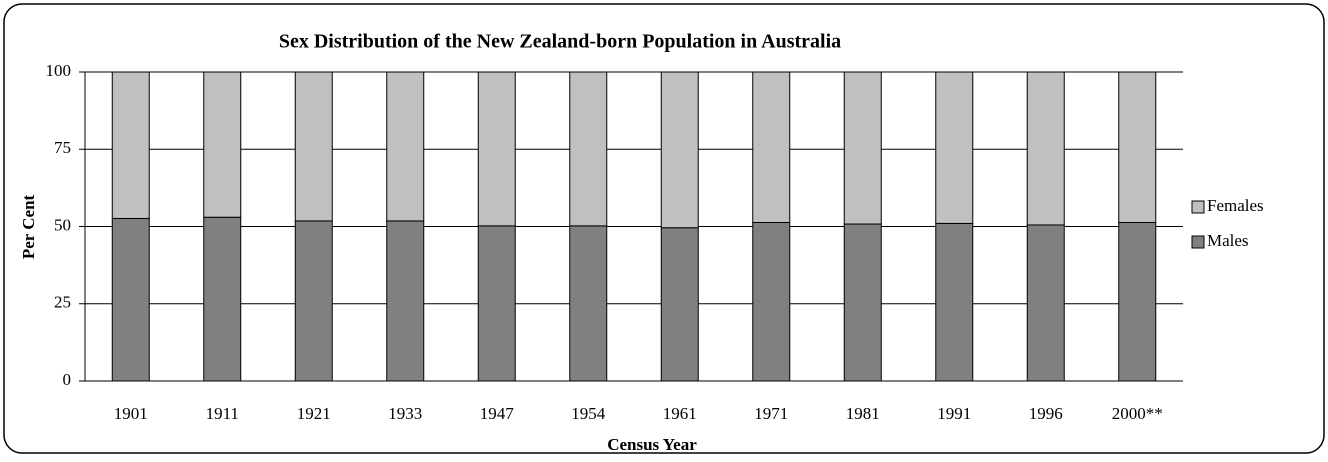 This screenshot has height=462, width=1328. What do you see at coordinates (67, 379) in the screenshot?
I see `y-tick-label: 0` at bounding box center [67, 379].